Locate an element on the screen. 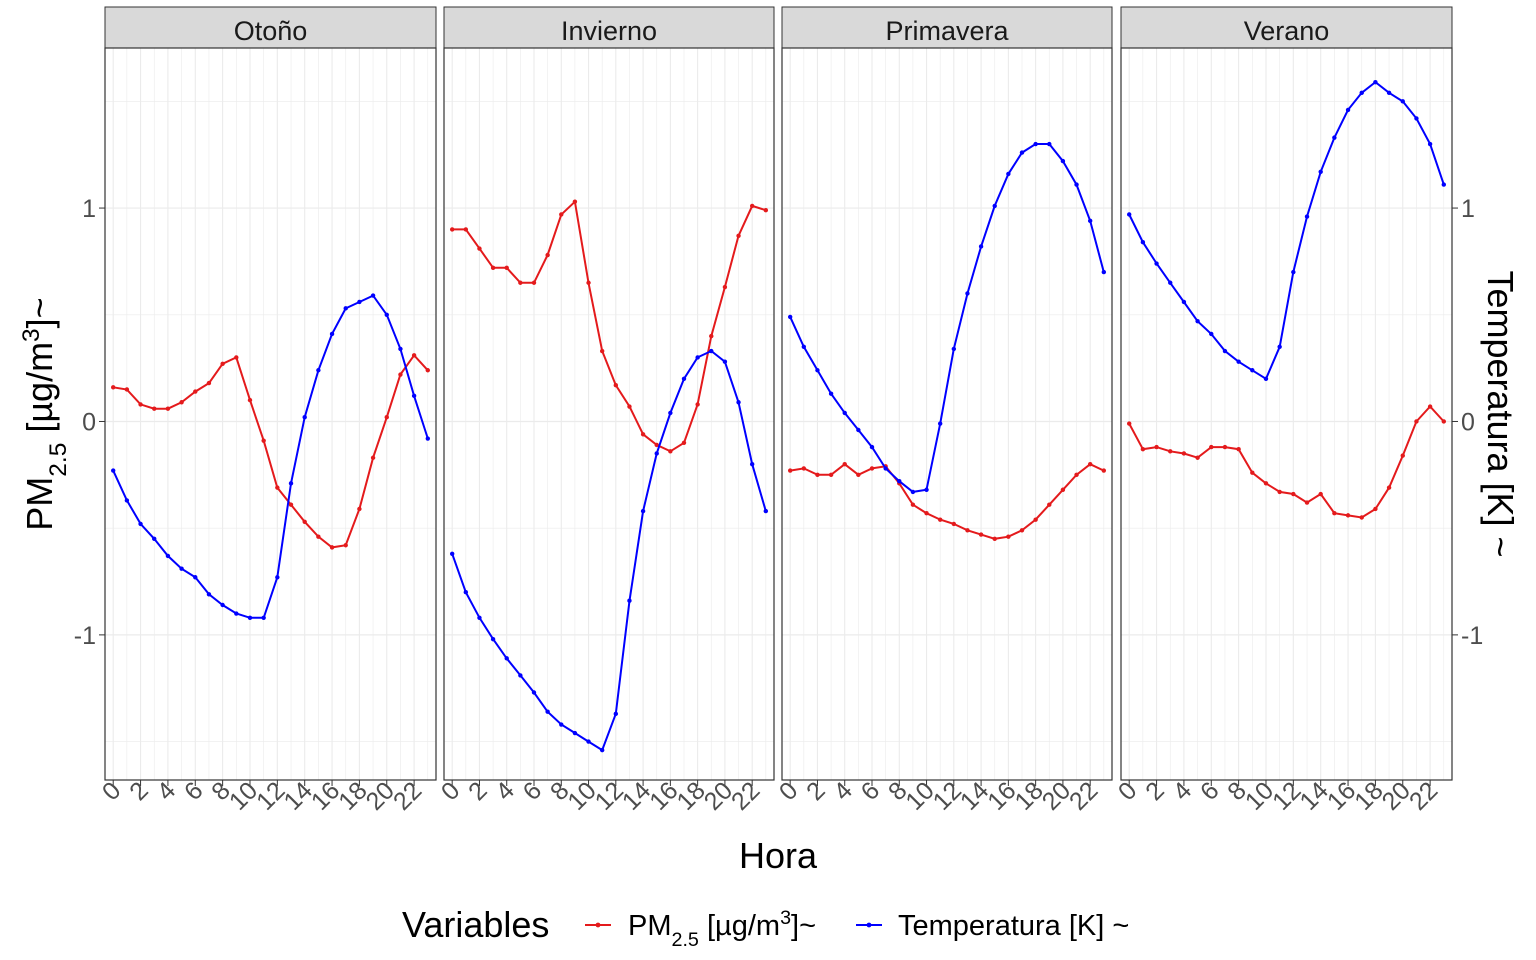 This screenshot has width=1536, height=960. facet-strip-label: Otoño is located at coordinates (271, 31).